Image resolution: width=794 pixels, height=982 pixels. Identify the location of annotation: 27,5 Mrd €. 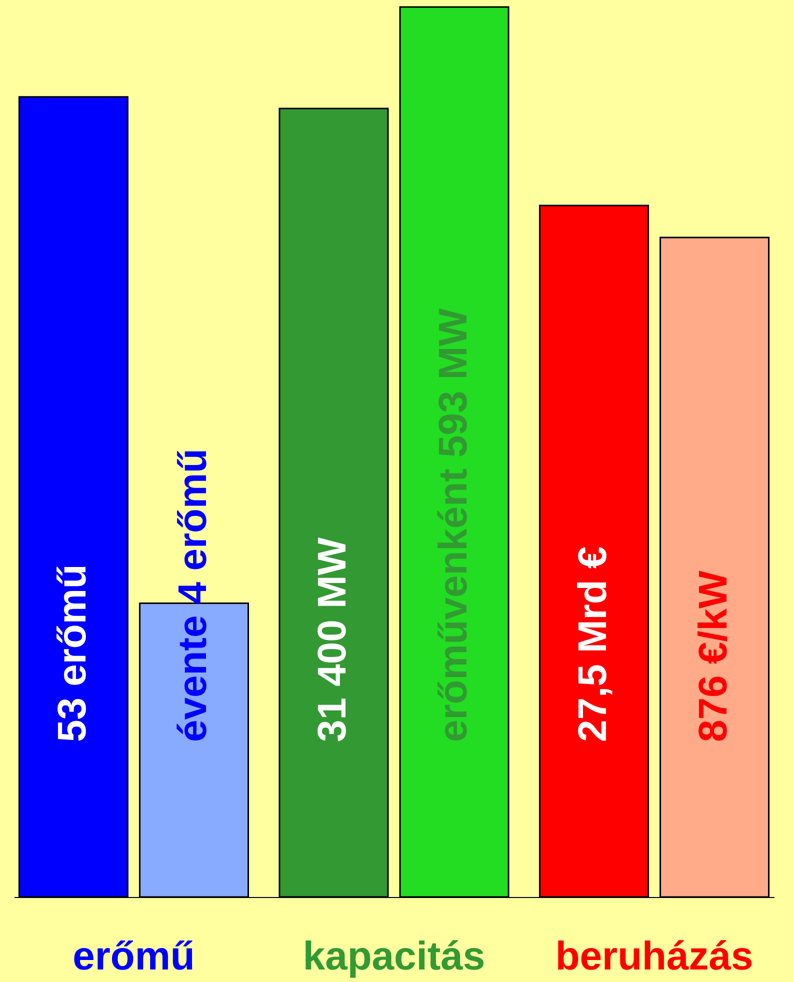
(593, 644).